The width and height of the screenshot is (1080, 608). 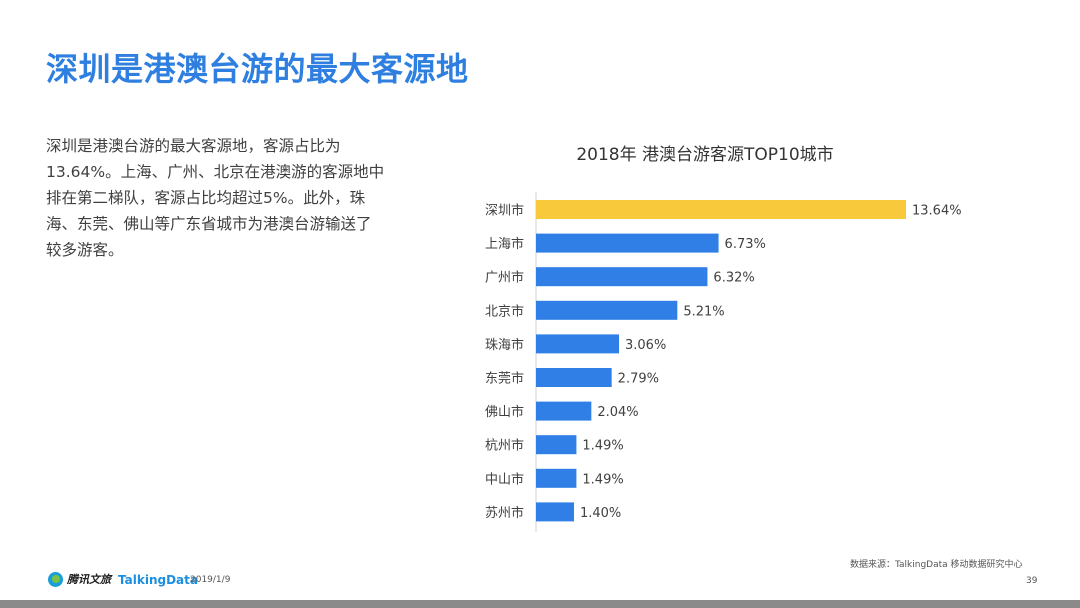 I want to click on tencent-logo-icon, so click(x=55, y=579).